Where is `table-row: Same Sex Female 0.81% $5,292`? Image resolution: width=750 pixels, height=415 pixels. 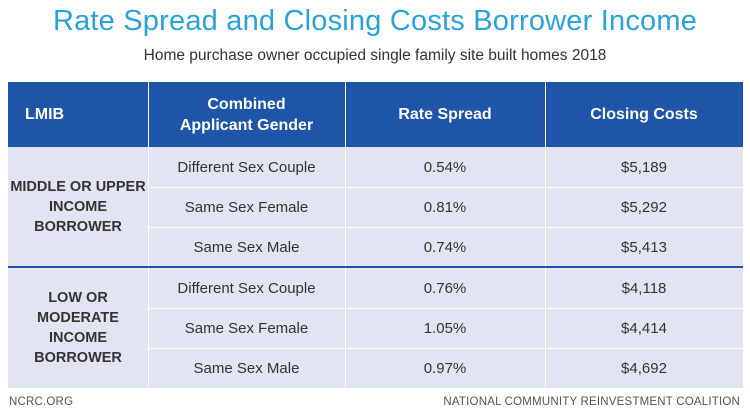
table-row: Same Sex Female 0.81% $5,292 is located at coordinates (445, 207).